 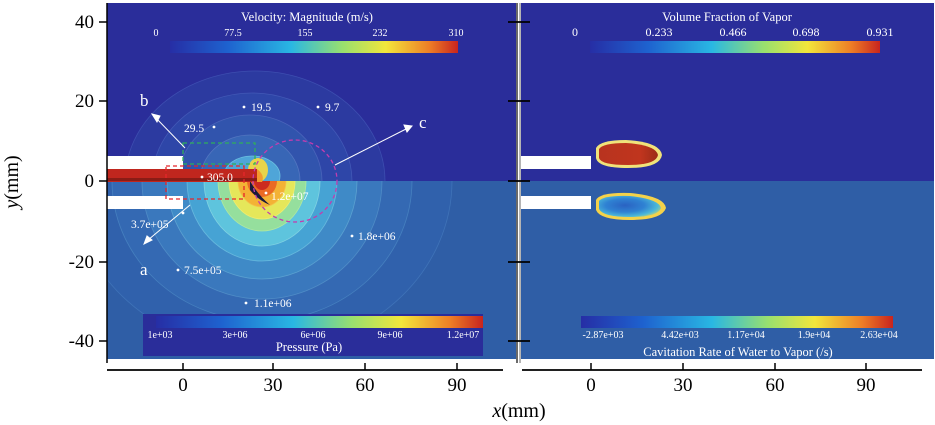 What do you see at coordinates (377, 237) in the screenshot?
I see `pressure-label-1-8e6: 1.8e+06` at bounding box center [377, 237].